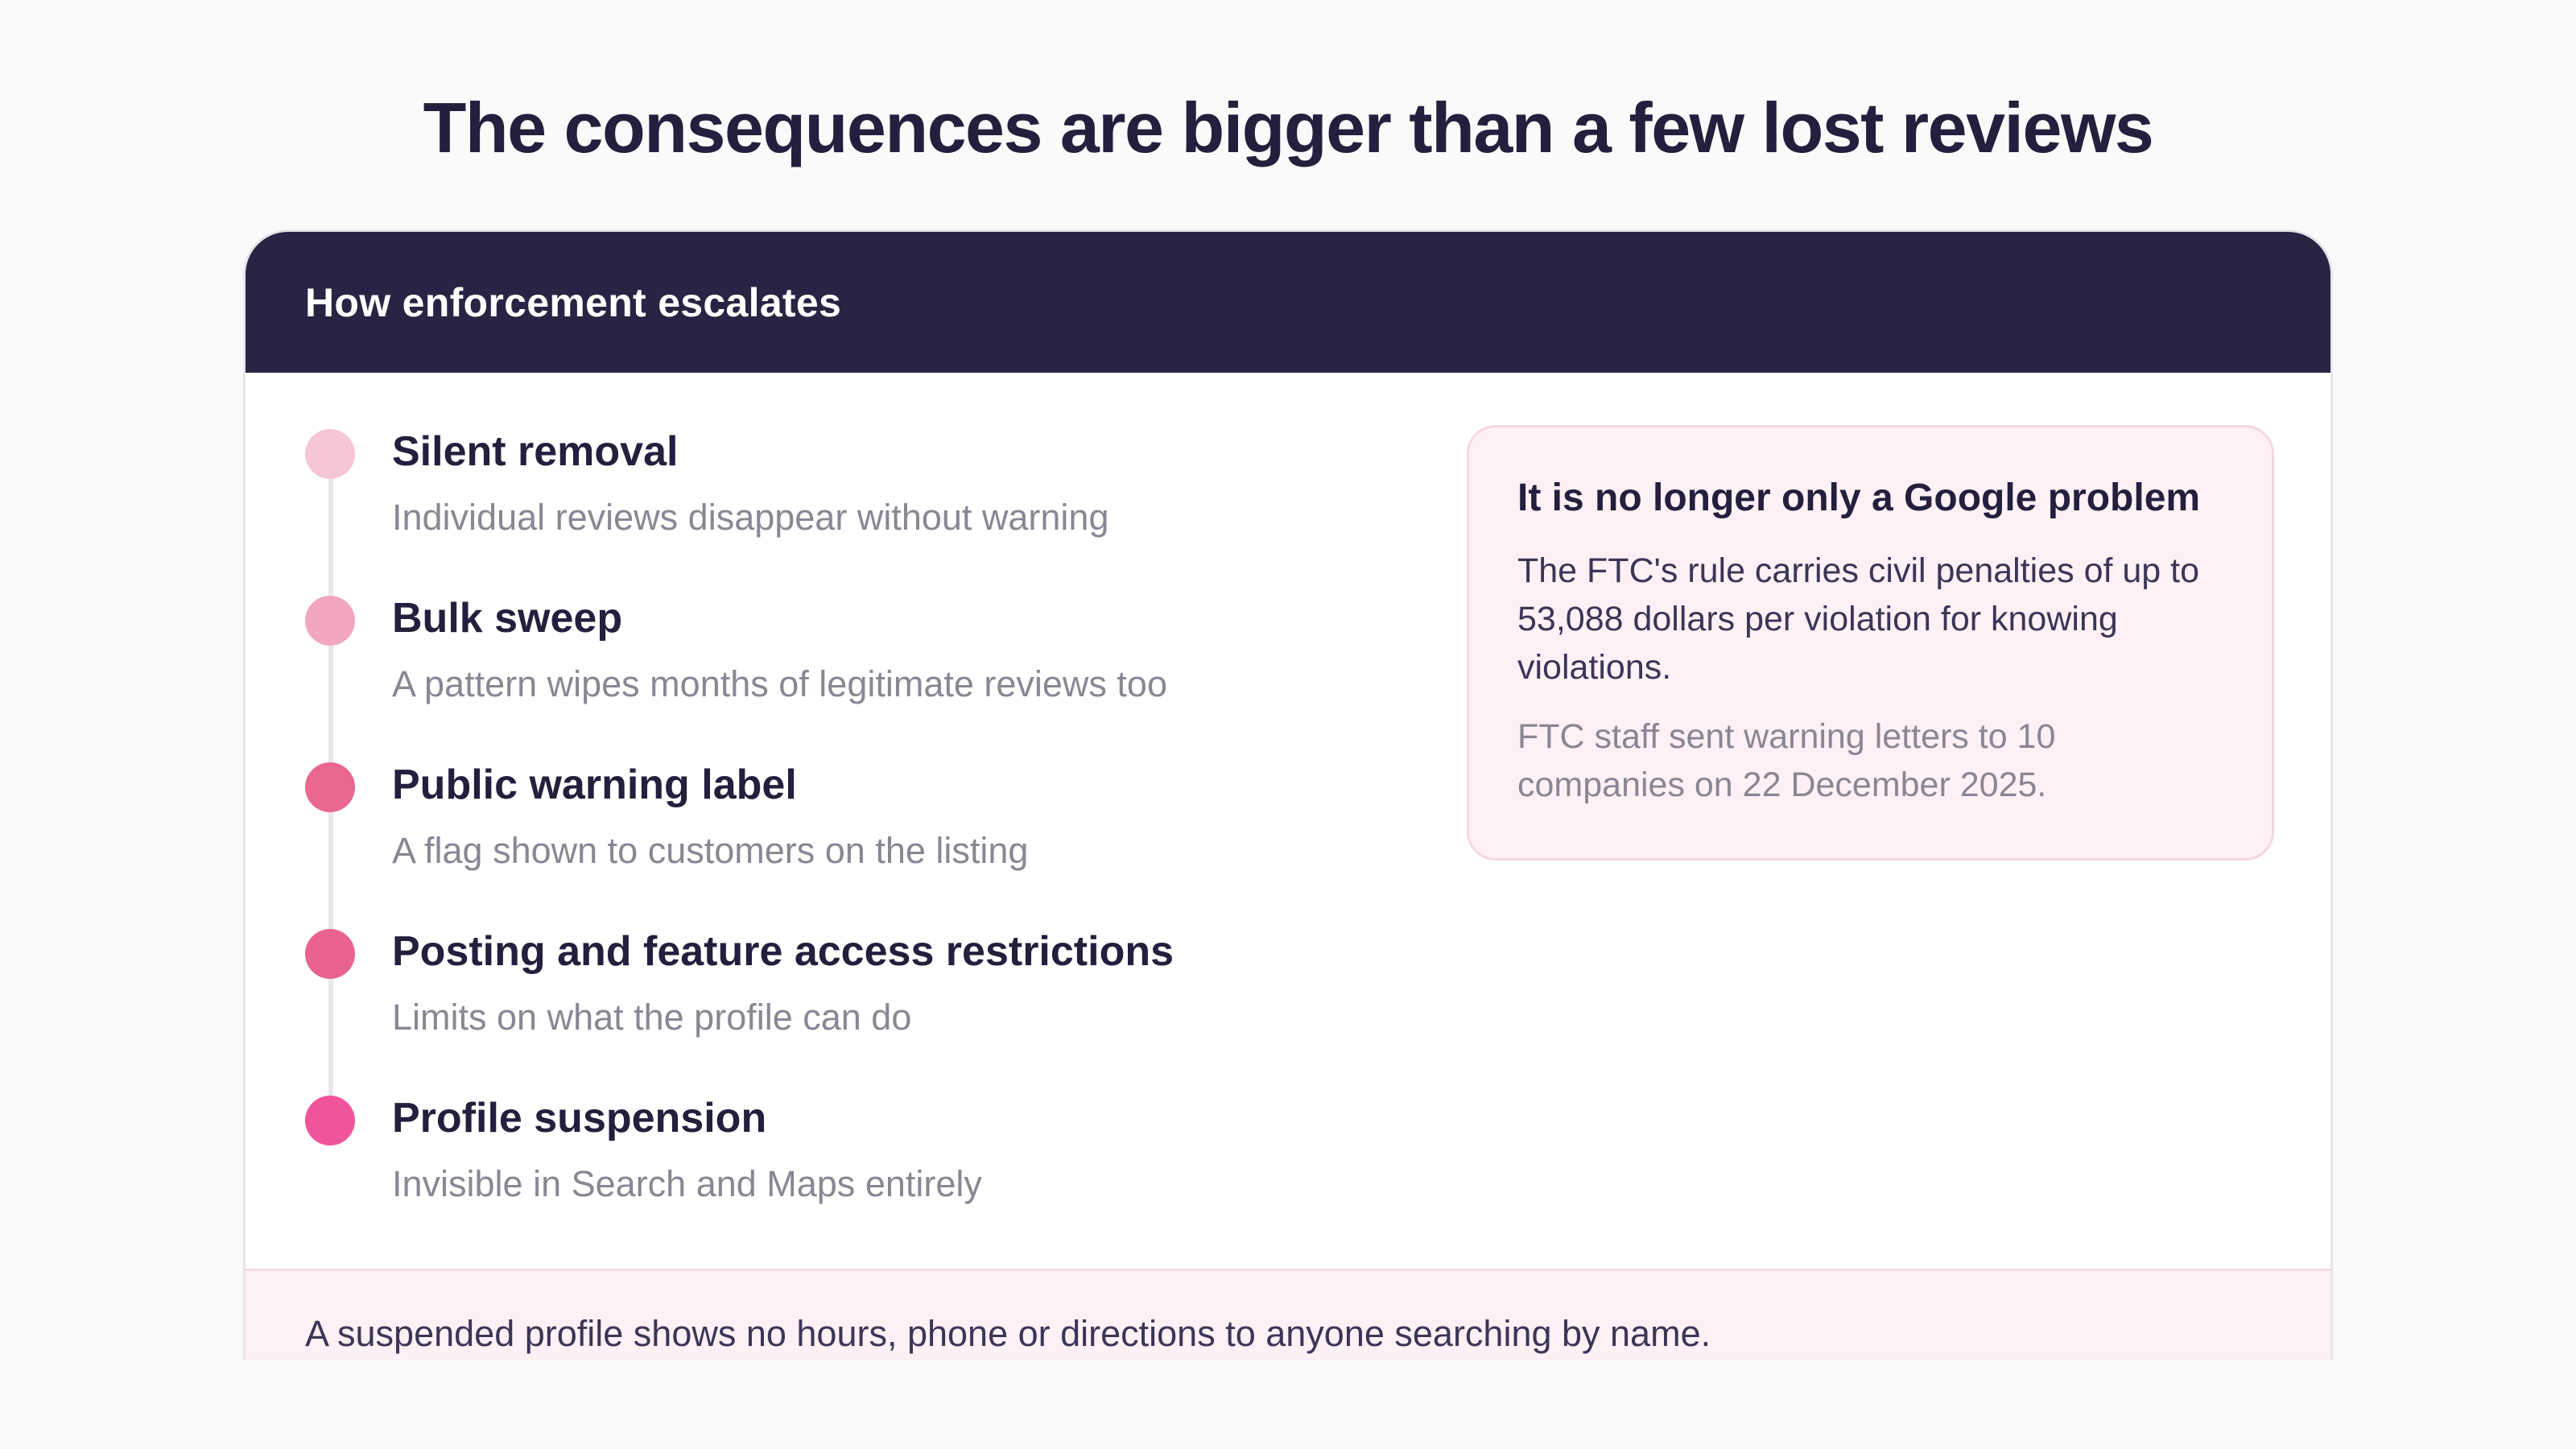 The width and height of the screenshot is (2576, 1449). I want to click on step-title: Public warning label, so click(594, 785).